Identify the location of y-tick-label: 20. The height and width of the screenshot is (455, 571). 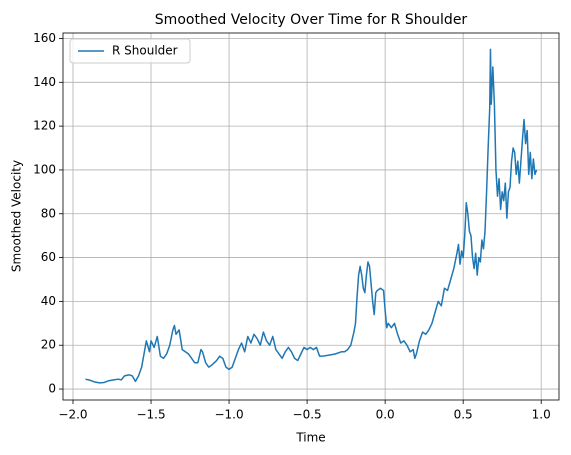
(48, 345).